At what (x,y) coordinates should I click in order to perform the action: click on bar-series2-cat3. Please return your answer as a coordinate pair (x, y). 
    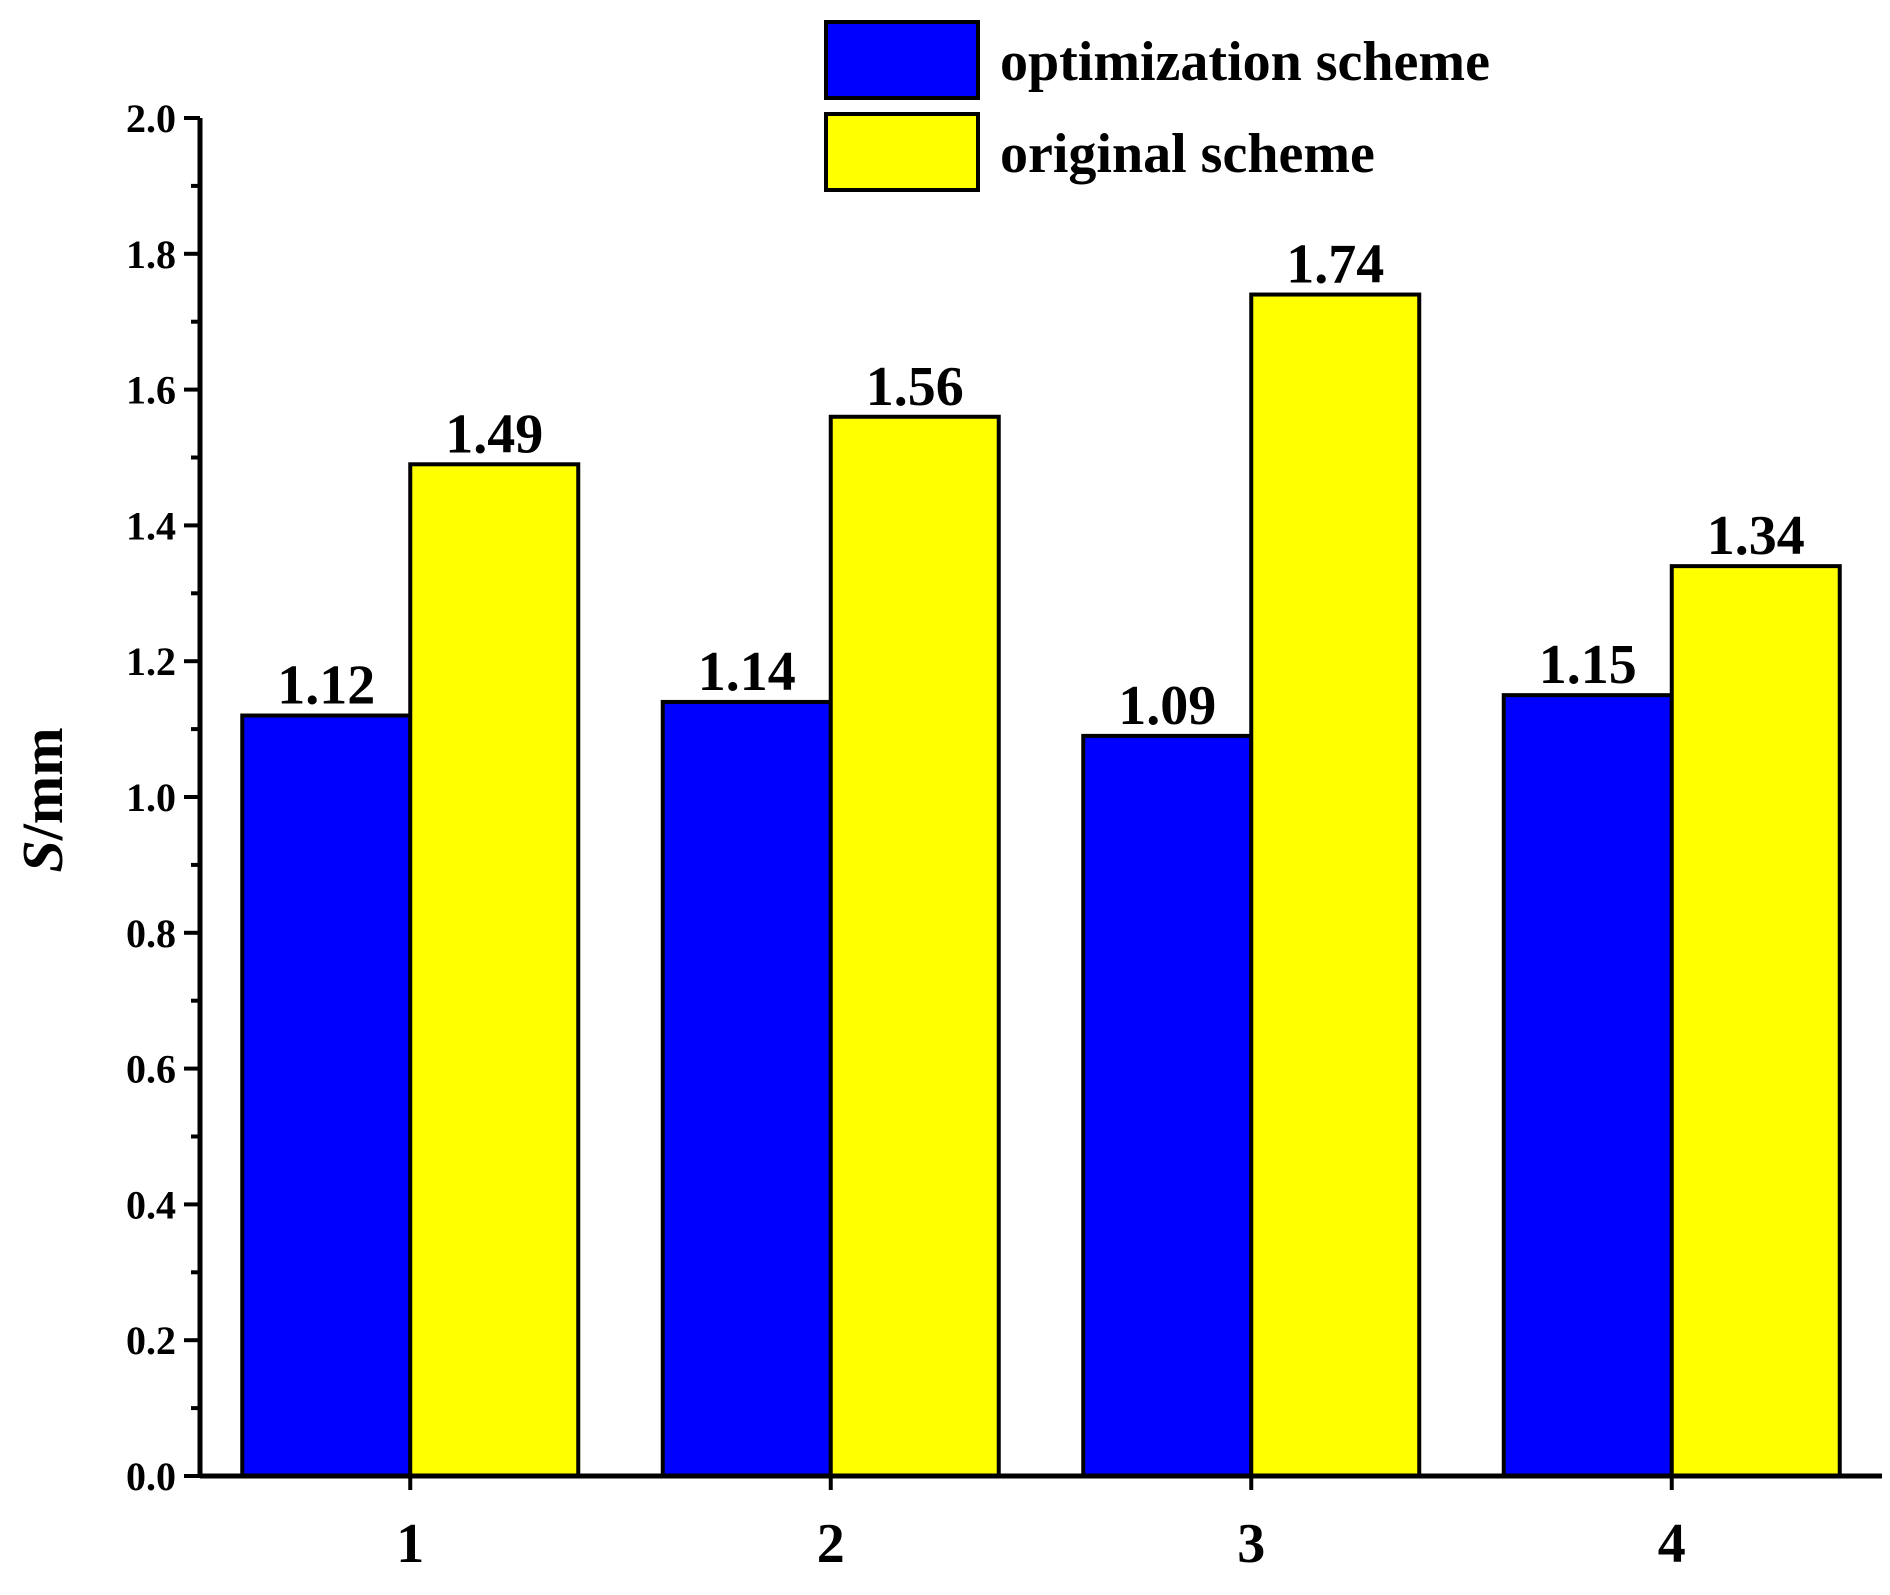
    Looking at the image, I should click on (1335, 885).